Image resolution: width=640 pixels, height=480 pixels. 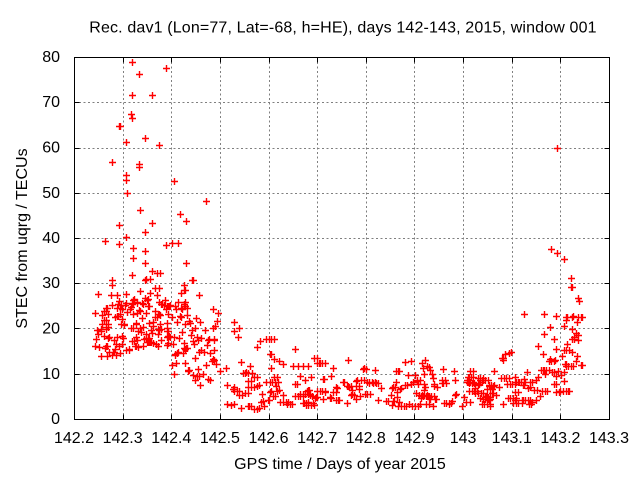 I want to click on svg-text: 20, so click(x=51, y=329).